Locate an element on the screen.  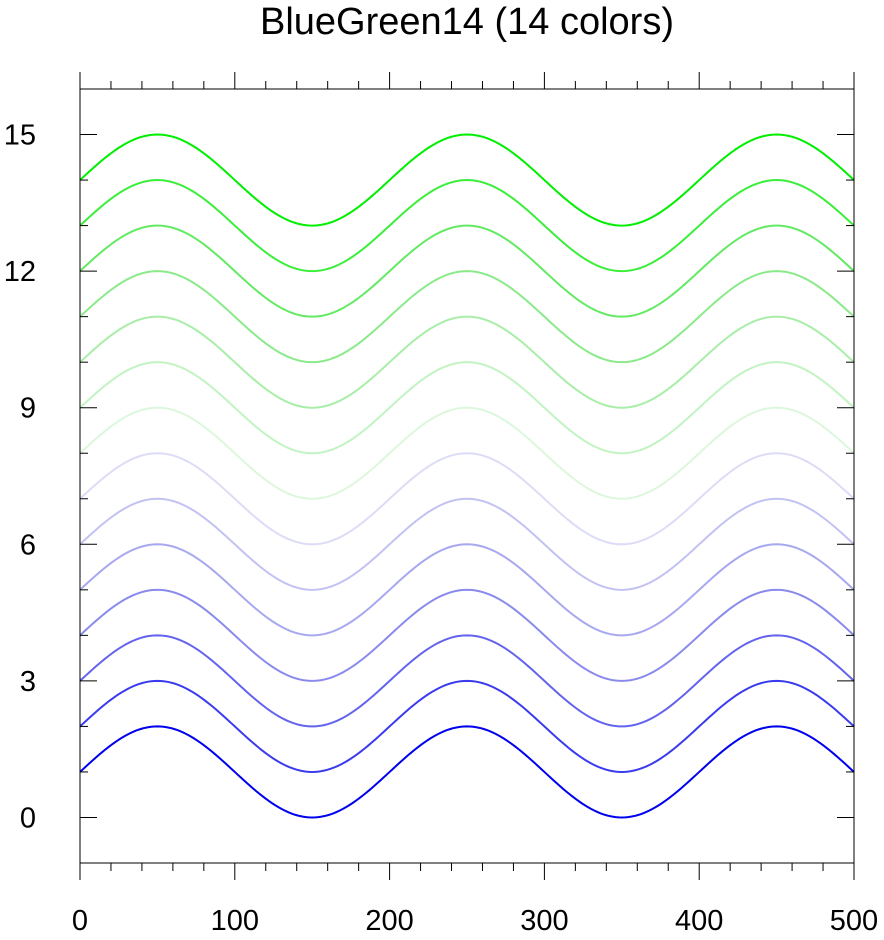
x-tick-label: 200 is located at coordinates (389, 920).